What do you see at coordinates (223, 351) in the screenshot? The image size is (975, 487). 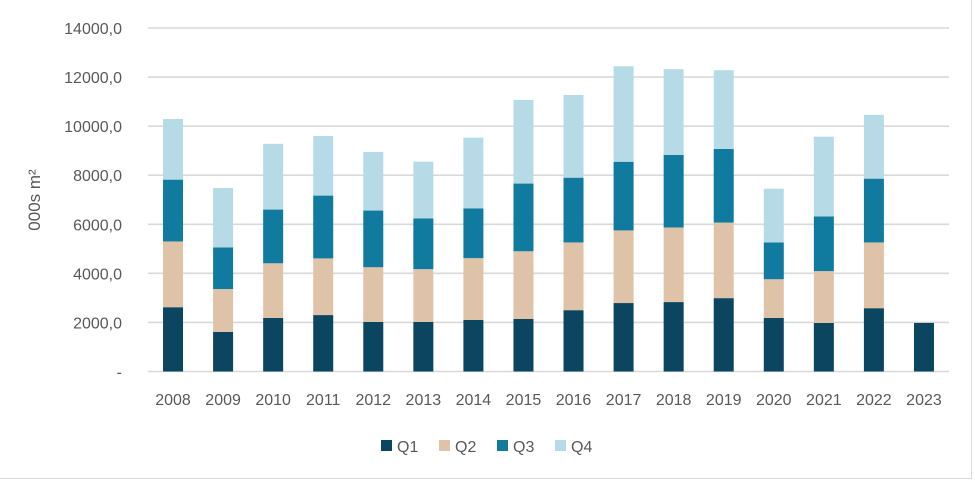 I see `bar-2009-Q1` at bounding box center [223, 351].